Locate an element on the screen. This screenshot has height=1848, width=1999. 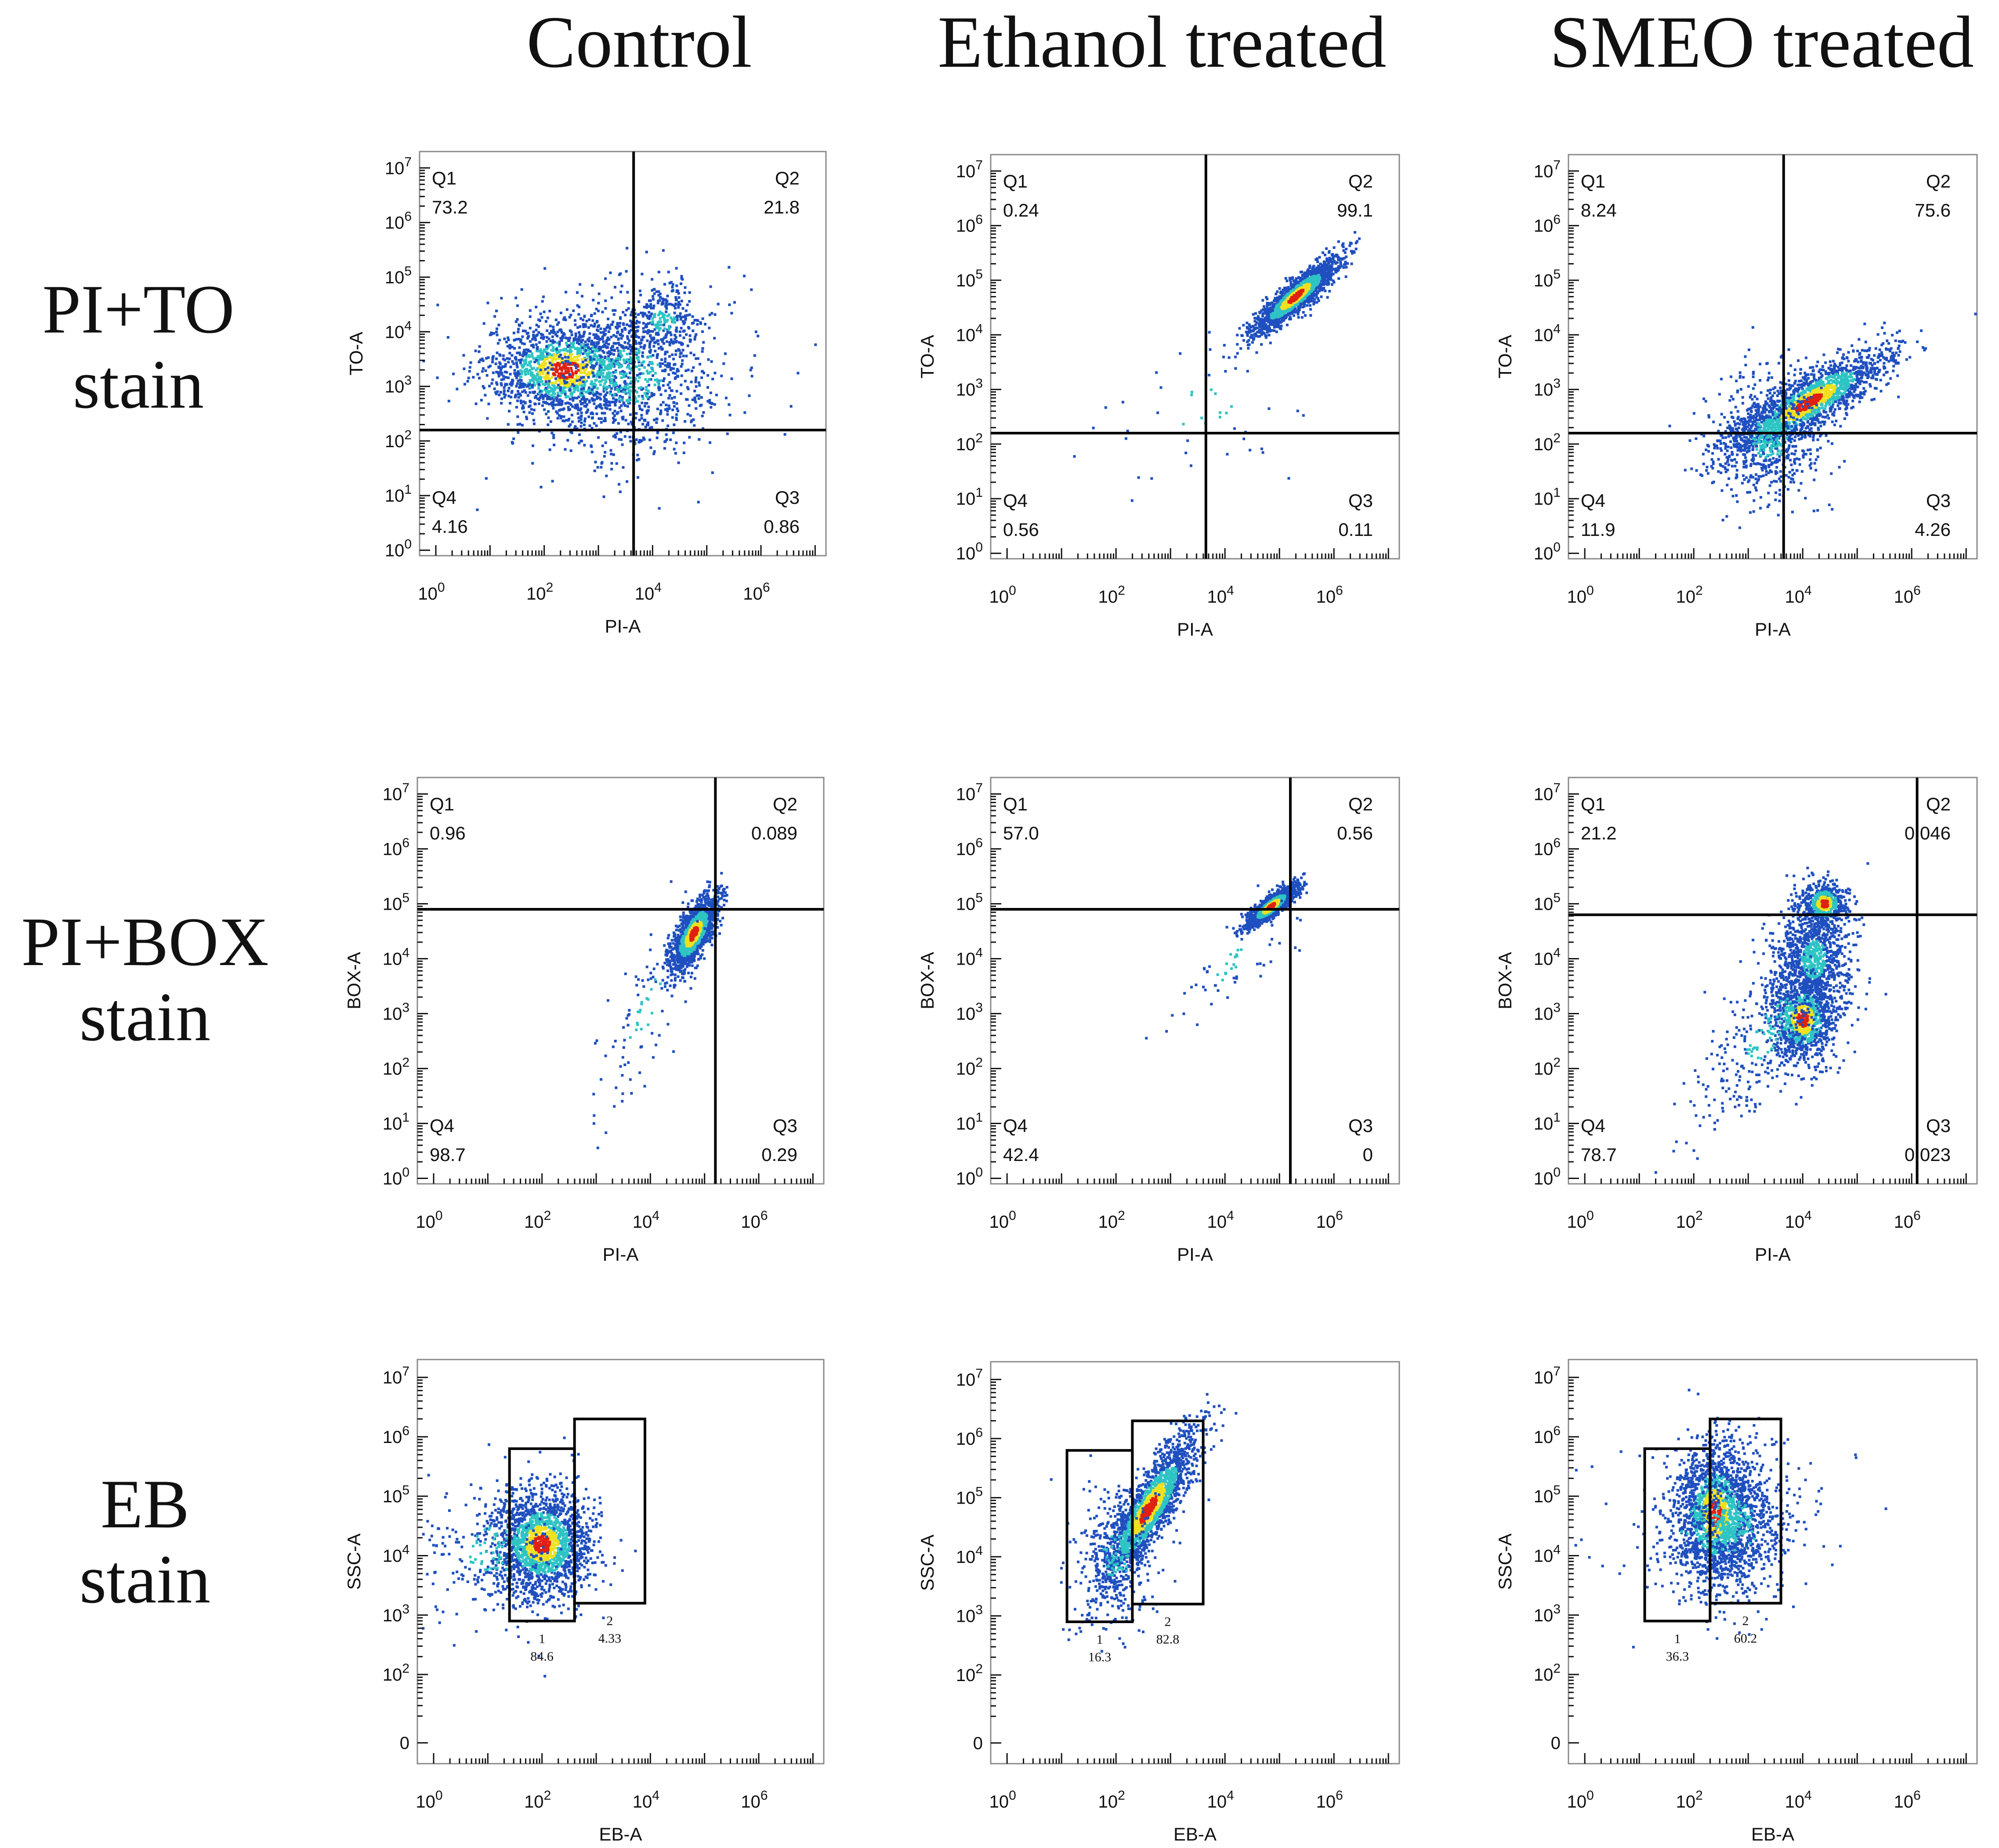
y-tick-label: 103 is located at coordinates (969, 388).